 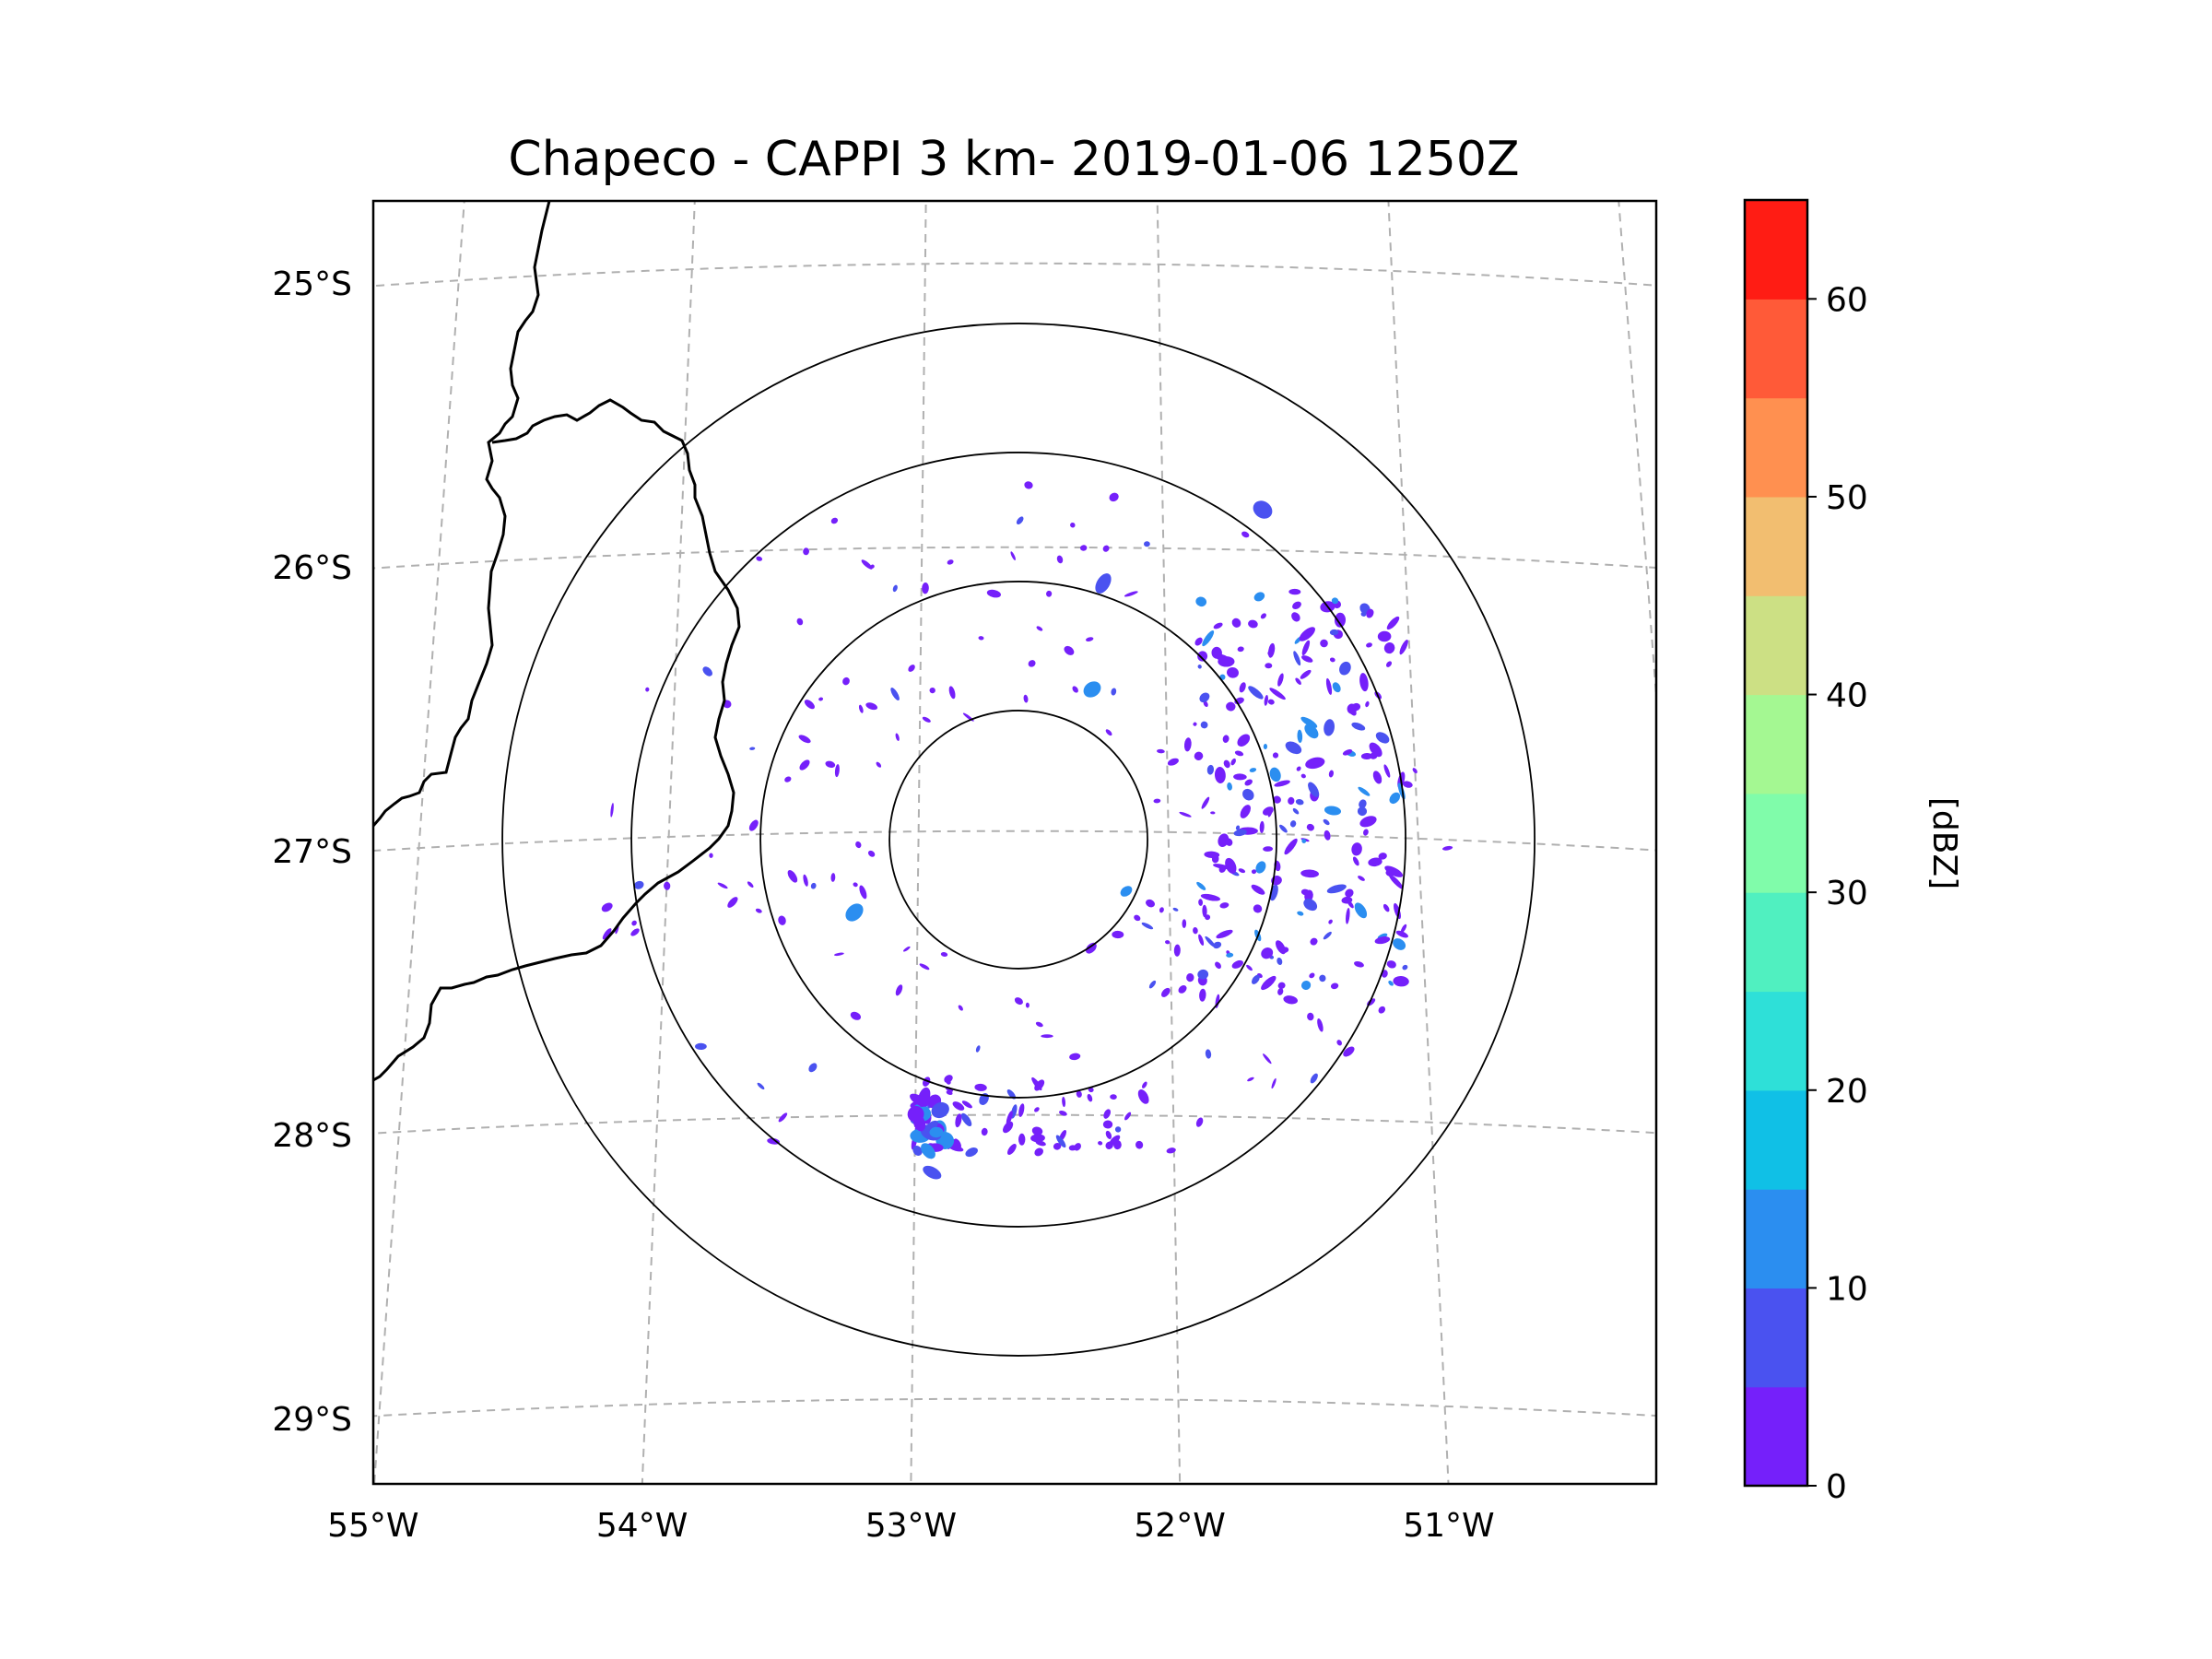 What do you see at coordinates (312, 284) in the screenshot?
I see `lat-tick-label: 25°S` at bounding box center [312, 284].